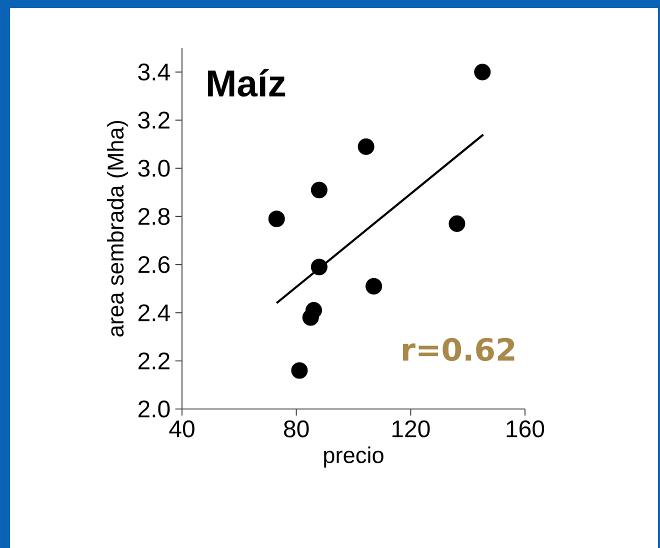 This screenshot has height=548, width=660. Describe the element at coordinates (411, 429) in the screenshot. I see `x-tick-label: 120` at that location.